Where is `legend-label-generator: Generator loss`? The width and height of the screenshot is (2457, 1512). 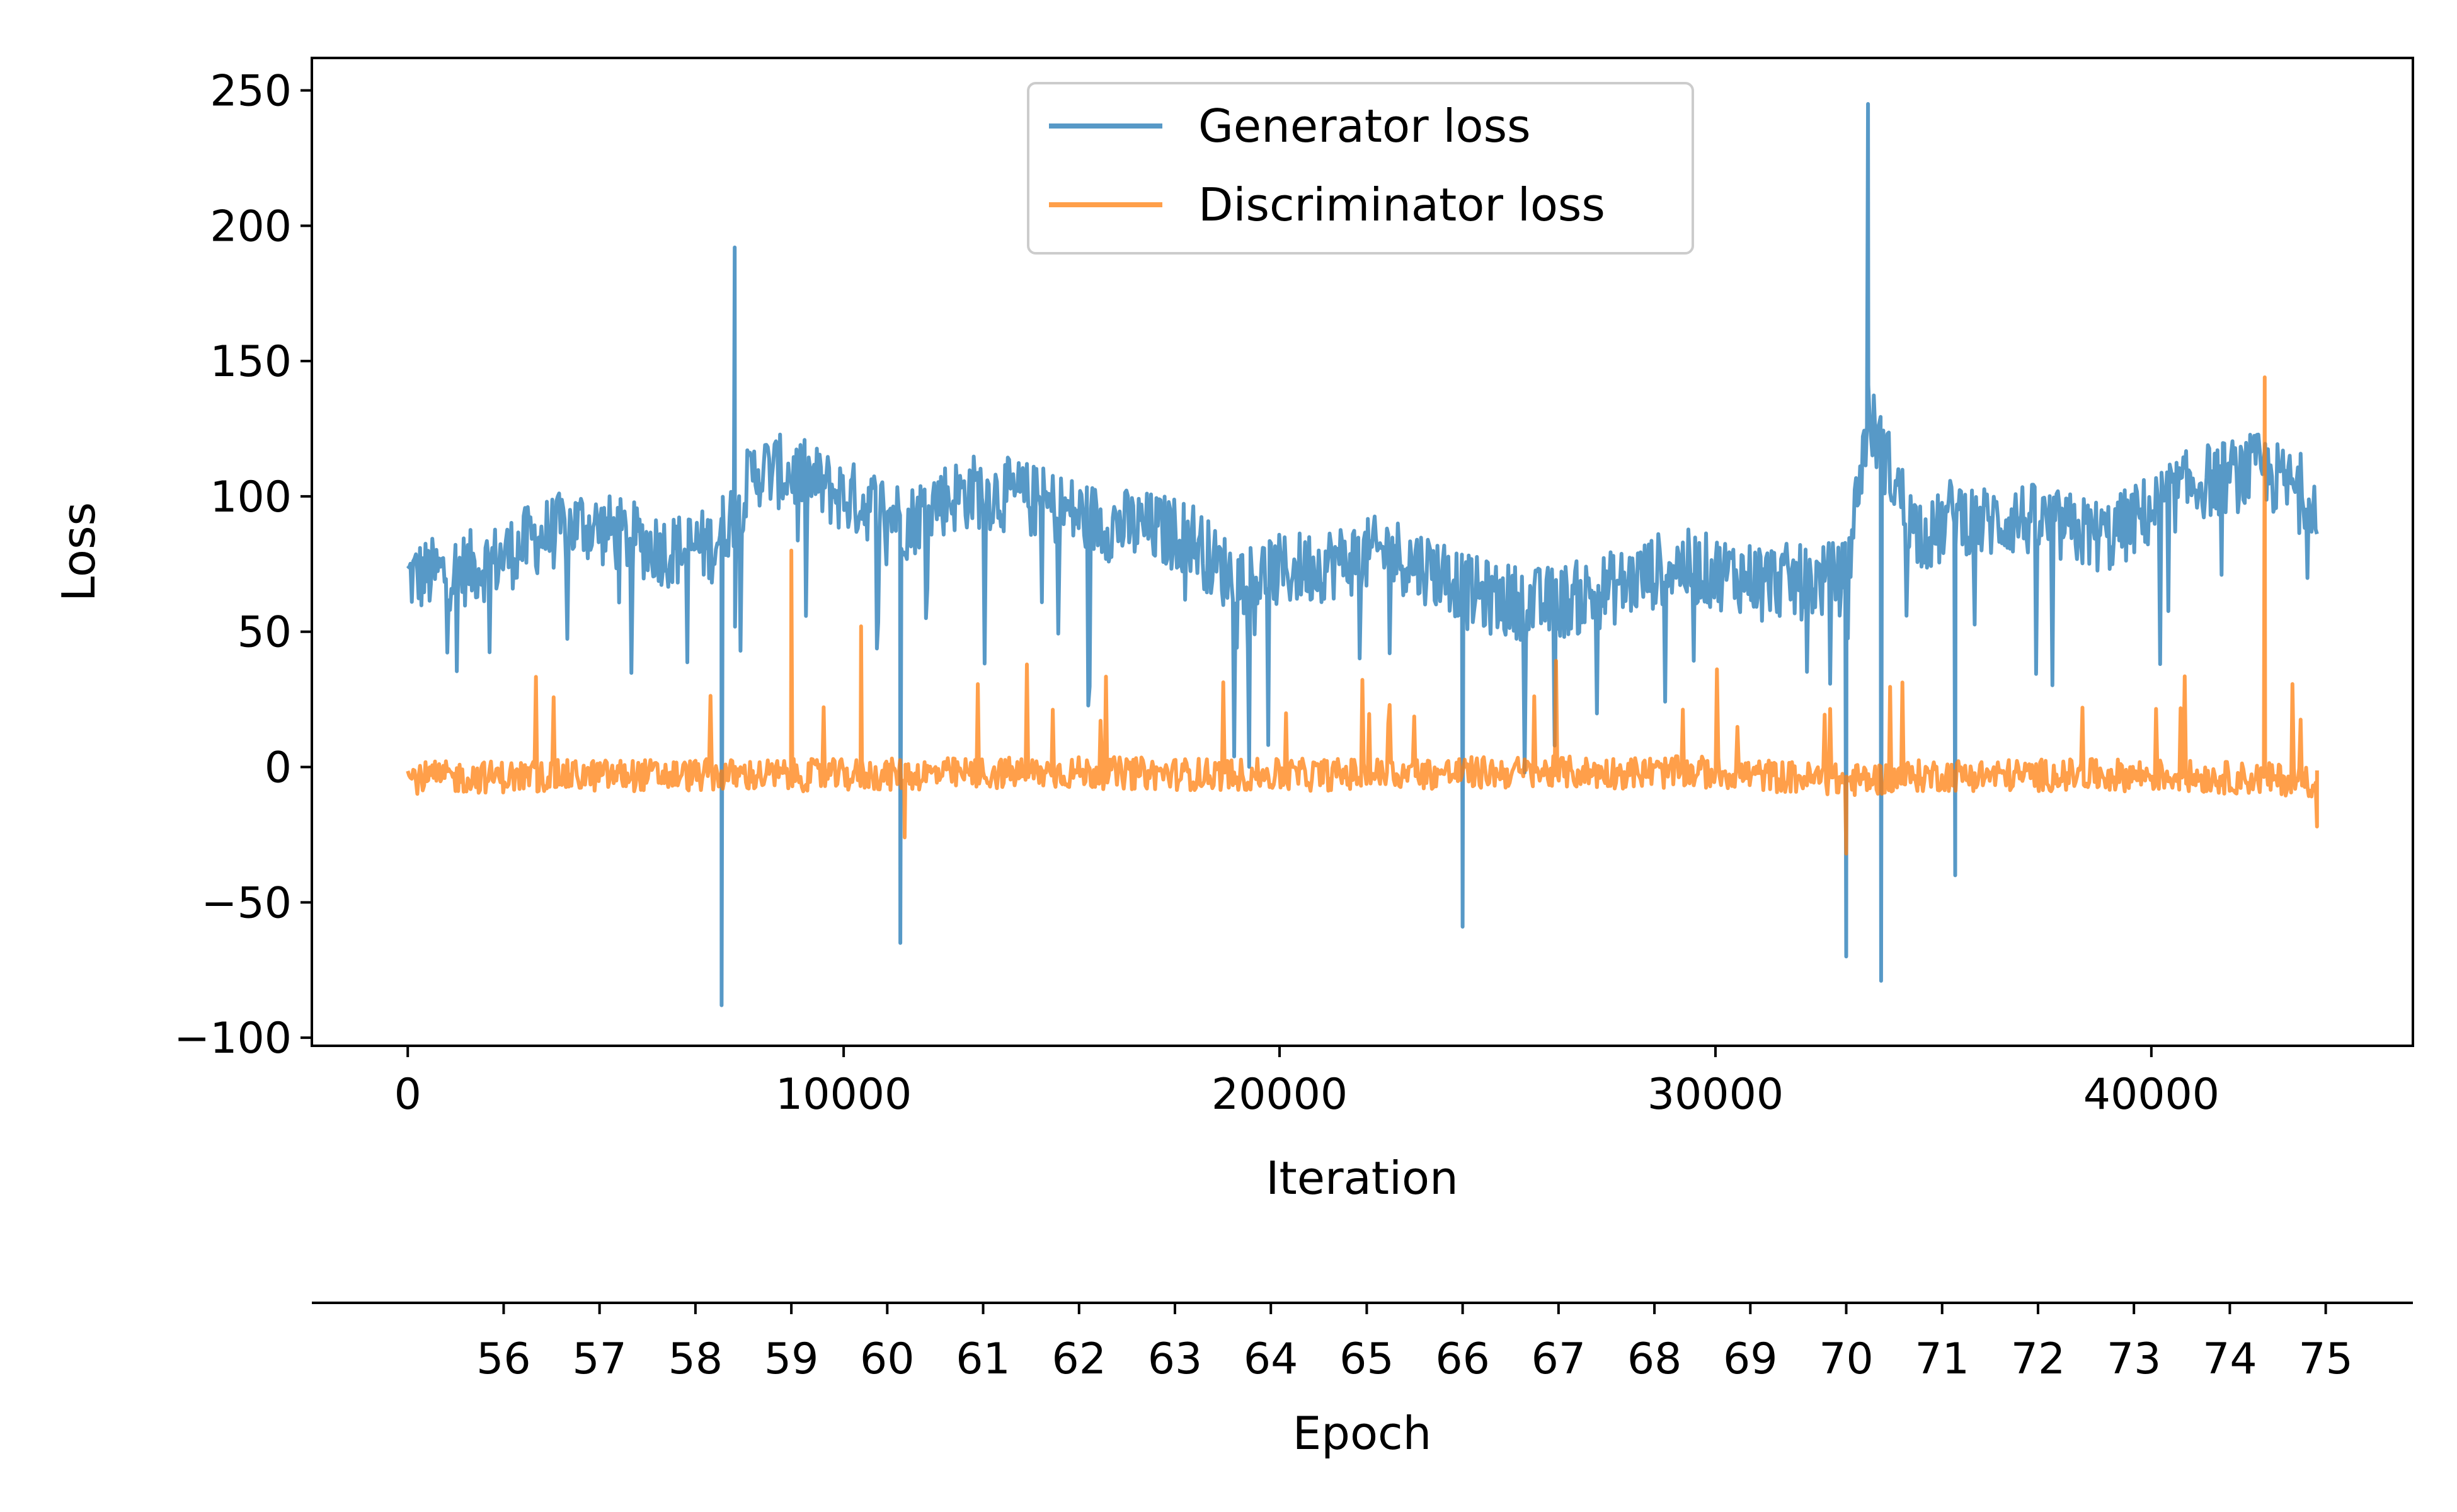
legend-label-generator: Generator loss is located at coordinates (1364, 126).